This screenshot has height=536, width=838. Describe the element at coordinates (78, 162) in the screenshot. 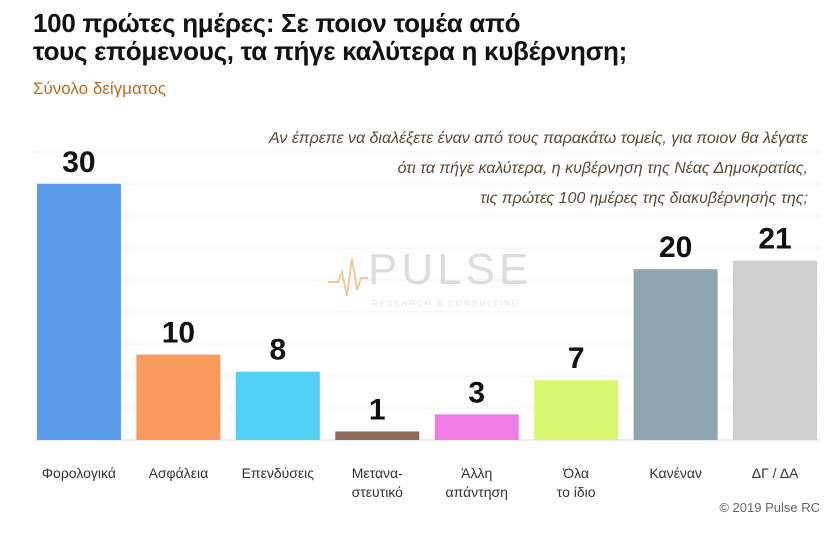

I see `data-label: 30` at that location.